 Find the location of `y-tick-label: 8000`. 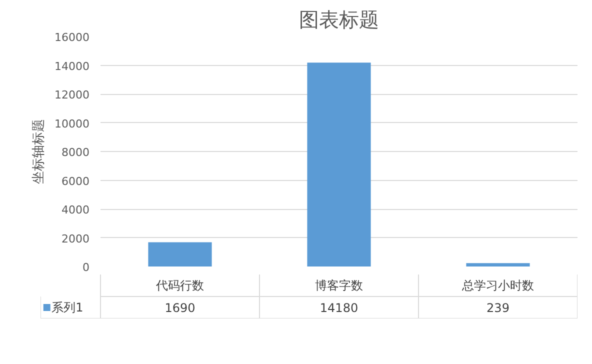

y-tick-label: 8000 is located at coordinates (76, 152).